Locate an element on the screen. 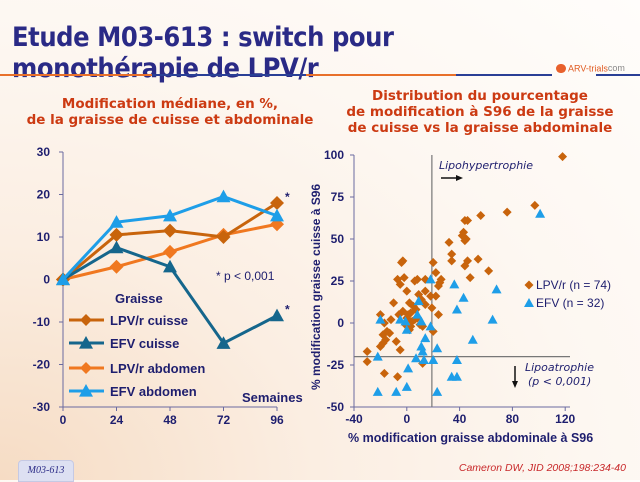 This screenshot has width=640, height=482. y-tick-label: 100 is located at coordinates (334, 155).